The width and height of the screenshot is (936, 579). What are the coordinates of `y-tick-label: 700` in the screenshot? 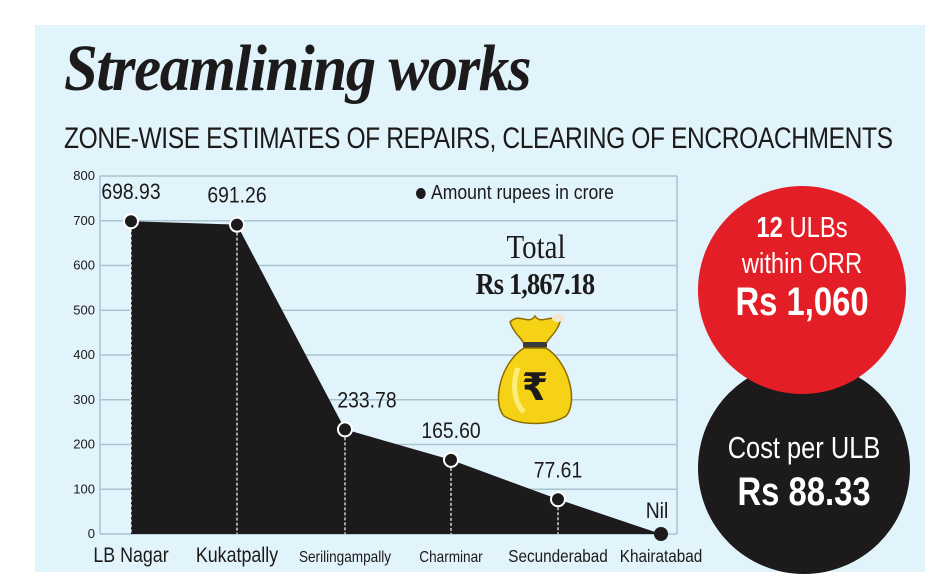 It's located at (84, 220).